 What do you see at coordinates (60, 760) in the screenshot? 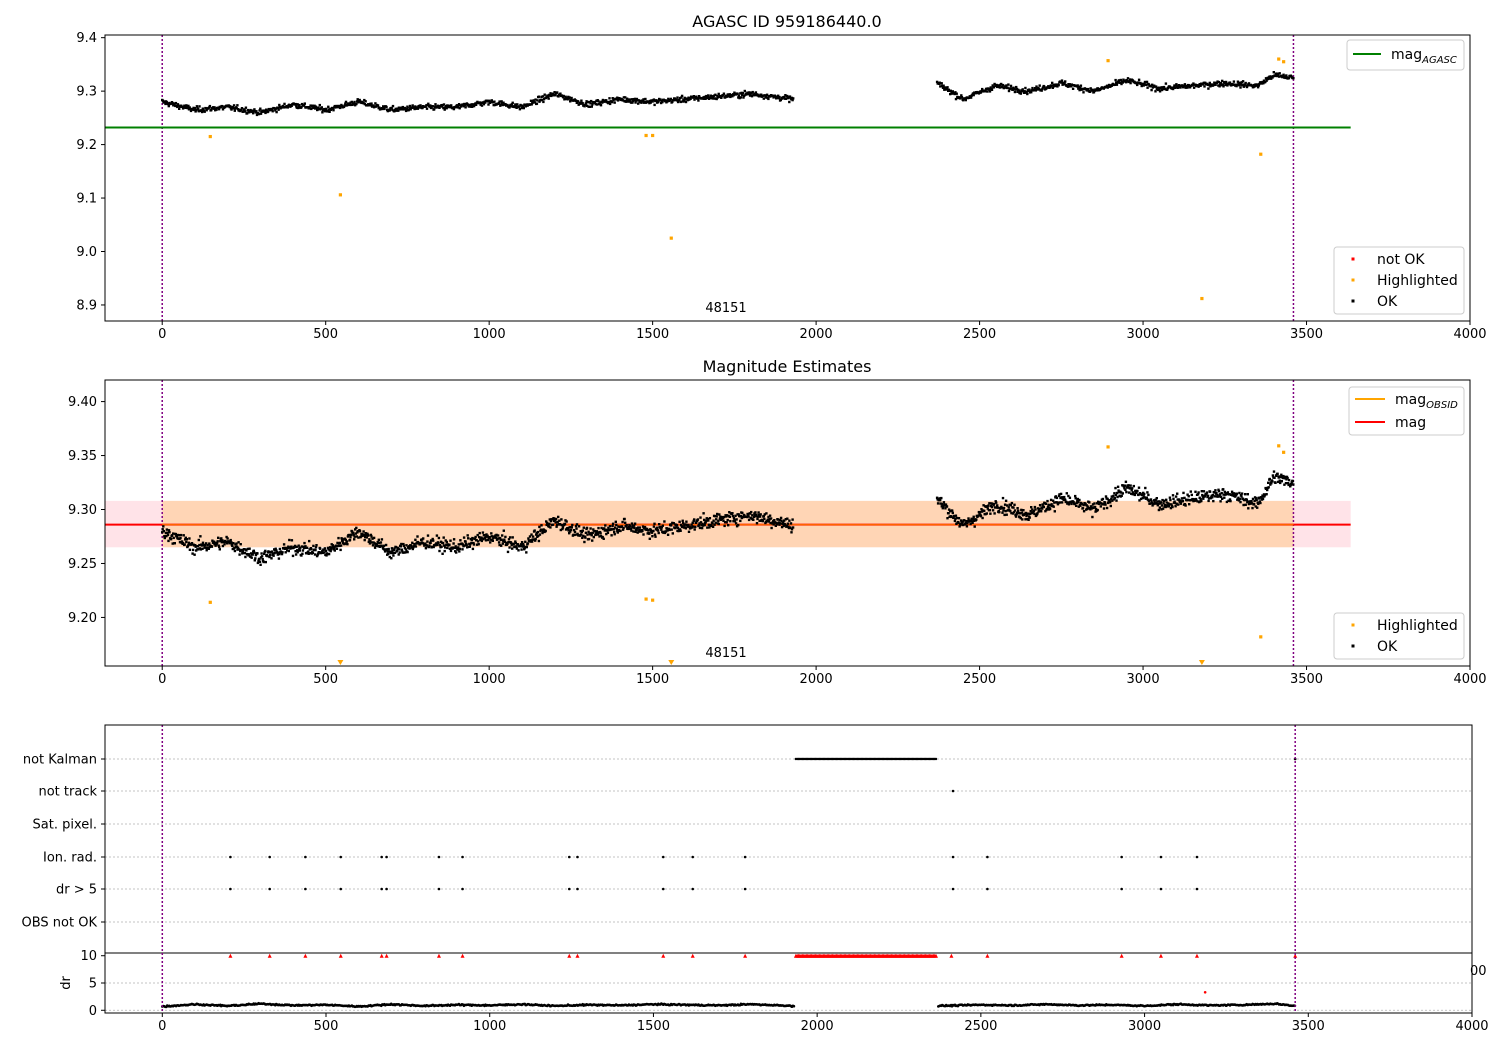
I see `flag-row-label: not Kalman` at bounding box center [60, 760].